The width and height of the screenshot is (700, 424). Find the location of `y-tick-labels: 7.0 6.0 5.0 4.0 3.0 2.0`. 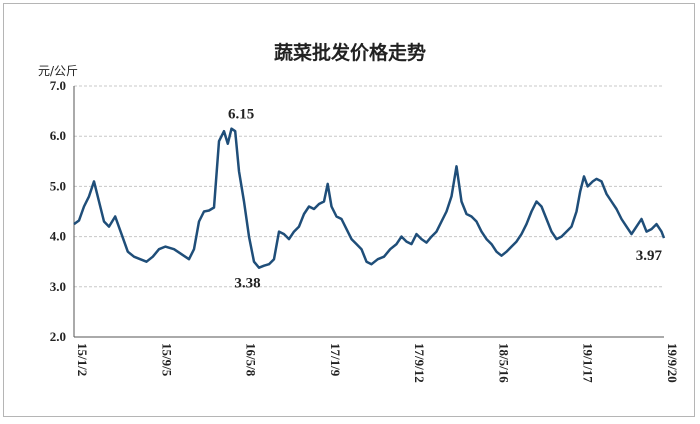

y-tick-labels: 7.0 6.0 5.0 4.0 3.0 2.0 is located at coordinates (58, 211).